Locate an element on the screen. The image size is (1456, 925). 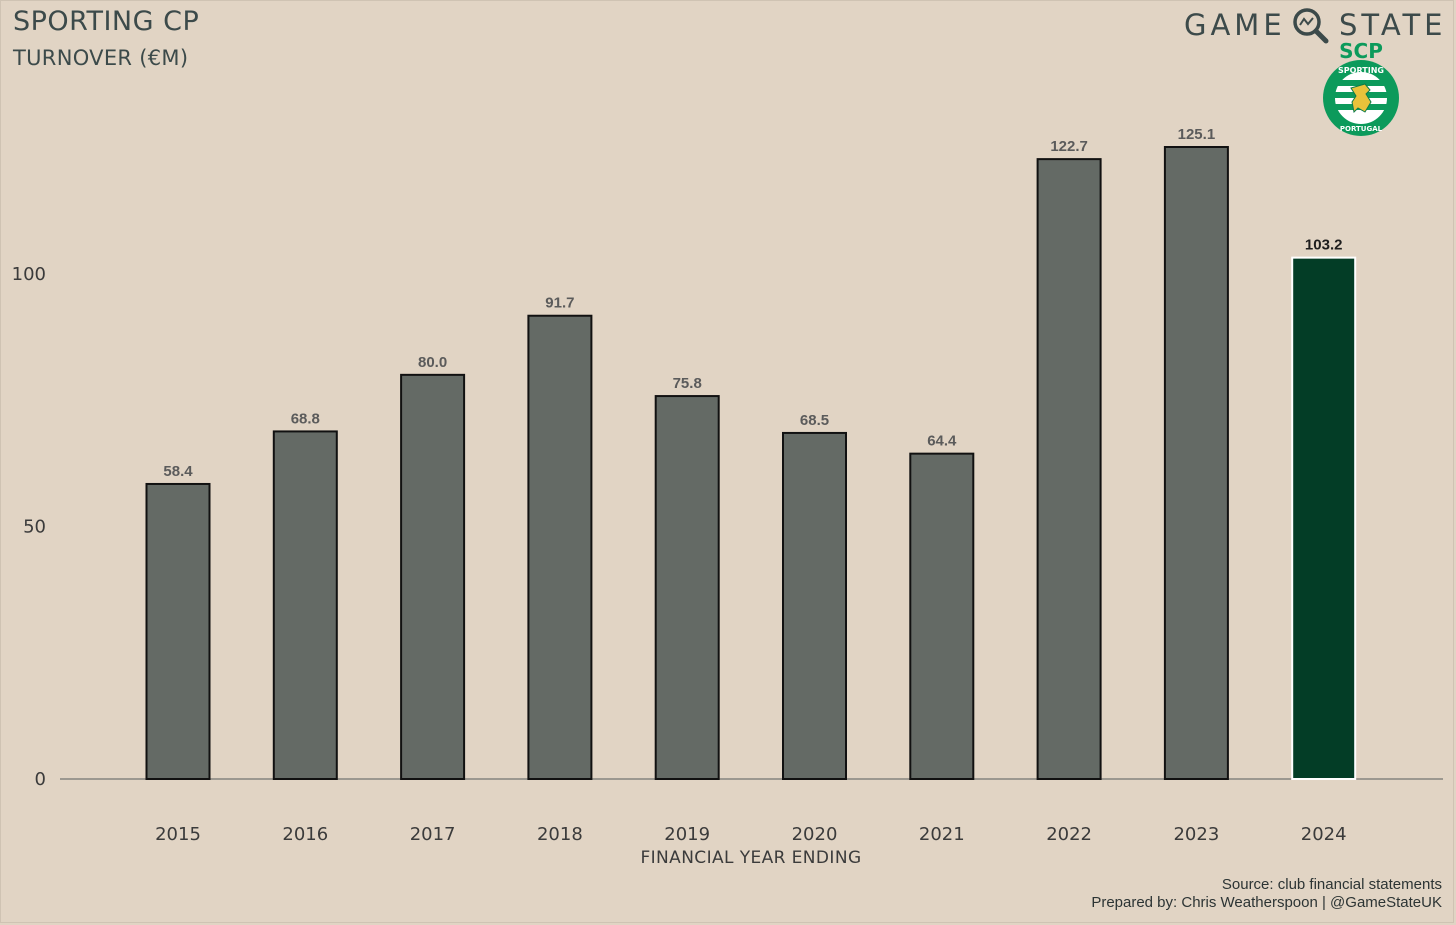
x-tick-label-2023: 2023 is located at coordinates (1196, 834).